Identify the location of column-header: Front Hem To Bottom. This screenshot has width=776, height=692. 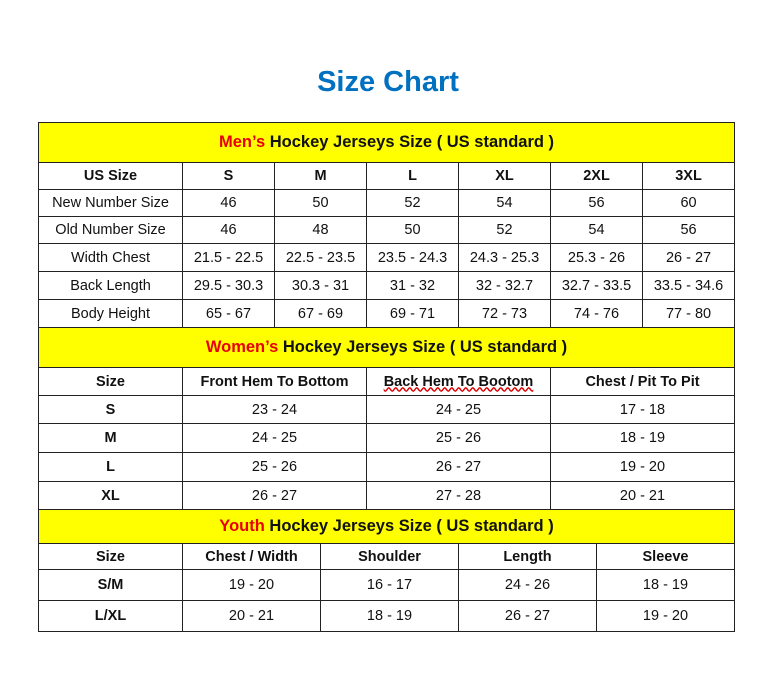
(274, 381).